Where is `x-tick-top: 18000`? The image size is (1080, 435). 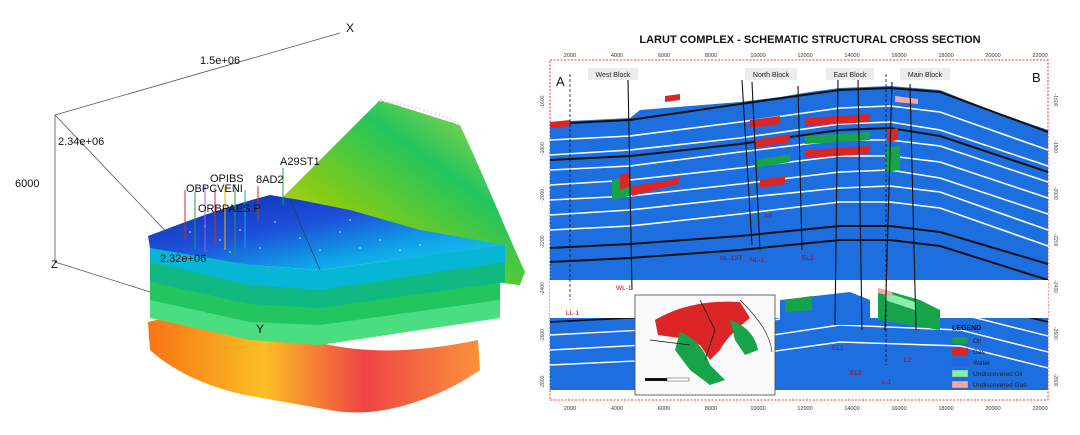 x-tick-top: 18000 is located at coordinates (945, 56).